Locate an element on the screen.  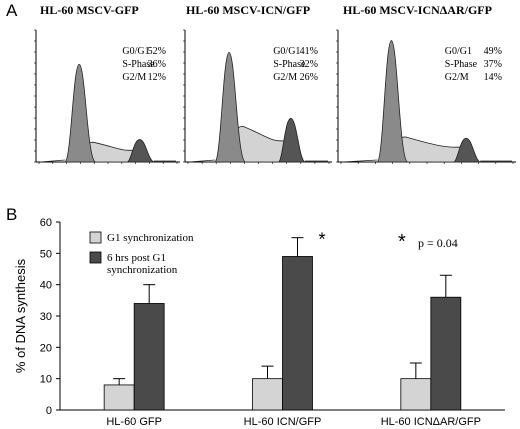
histogram-3-title: HL-60 MSCV-ICNΔAR/GFP is located at coordinates (417, 10).